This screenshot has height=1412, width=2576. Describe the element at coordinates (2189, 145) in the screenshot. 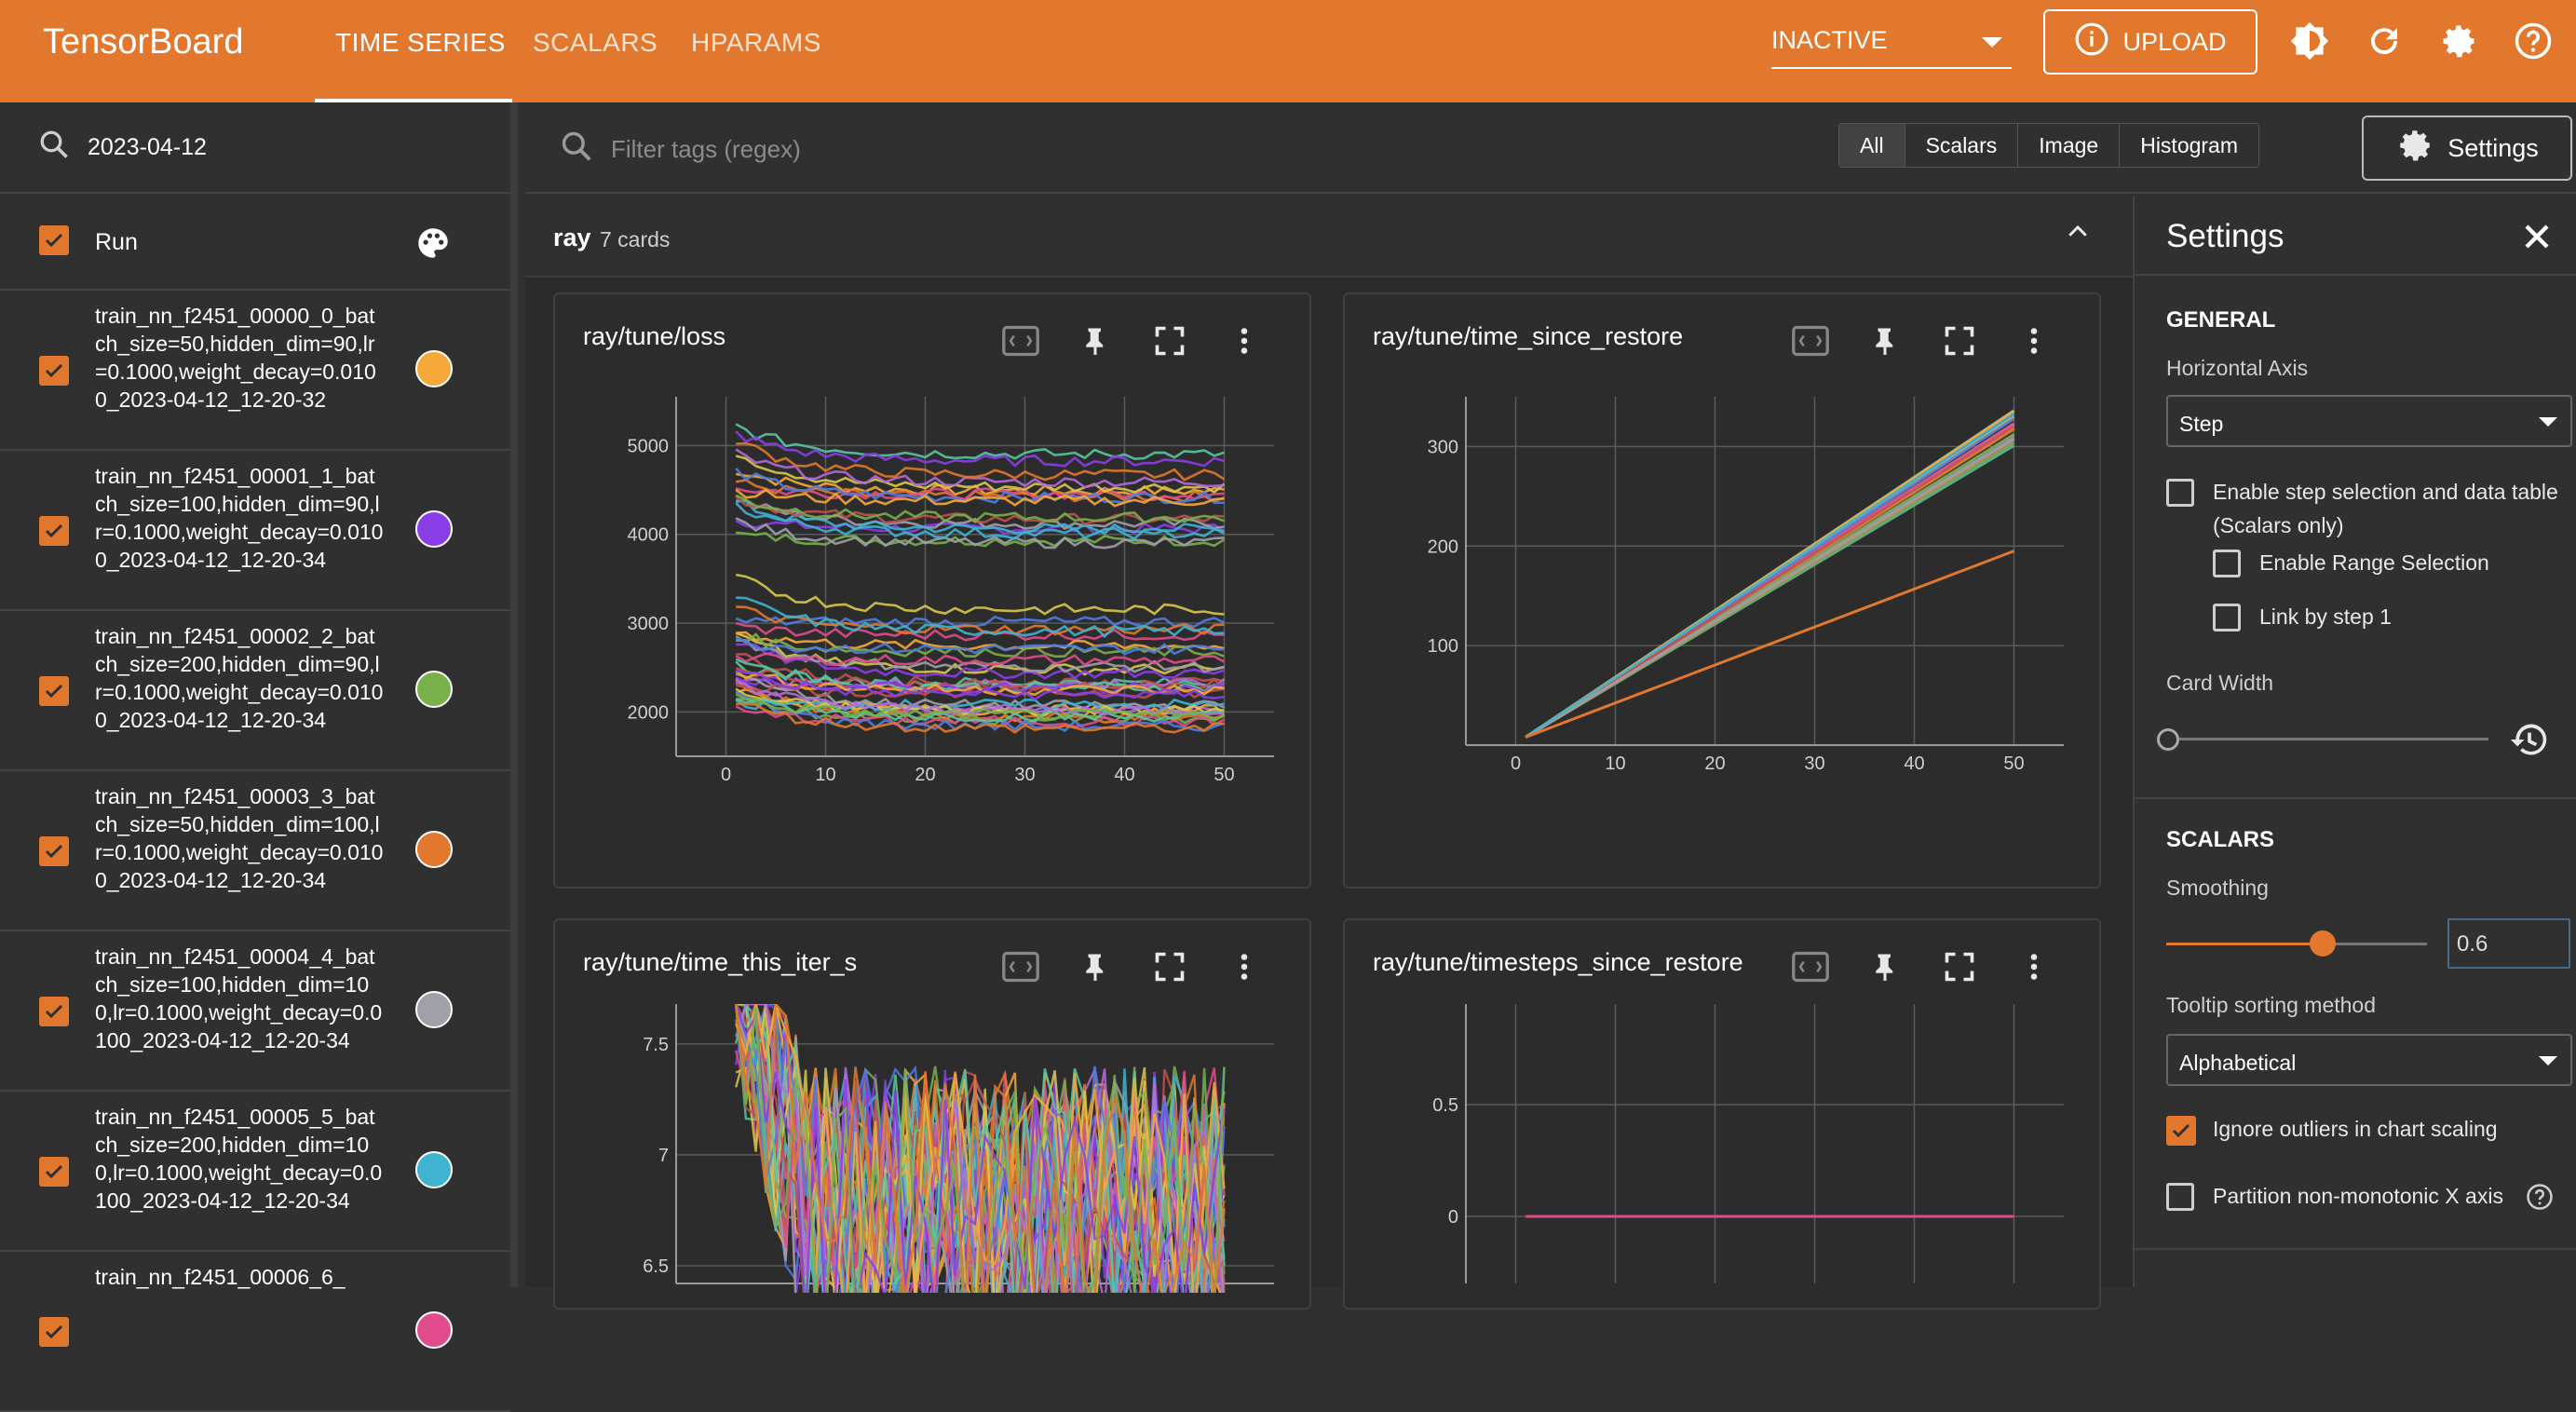

I see `type-filter-histogram: Histogram` at that location.